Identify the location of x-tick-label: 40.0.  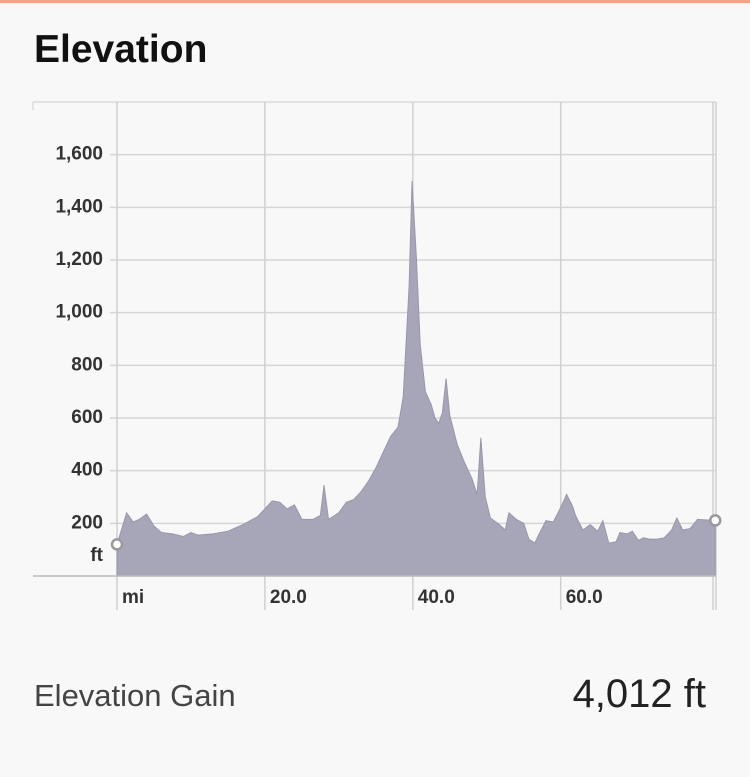
(436, 597).